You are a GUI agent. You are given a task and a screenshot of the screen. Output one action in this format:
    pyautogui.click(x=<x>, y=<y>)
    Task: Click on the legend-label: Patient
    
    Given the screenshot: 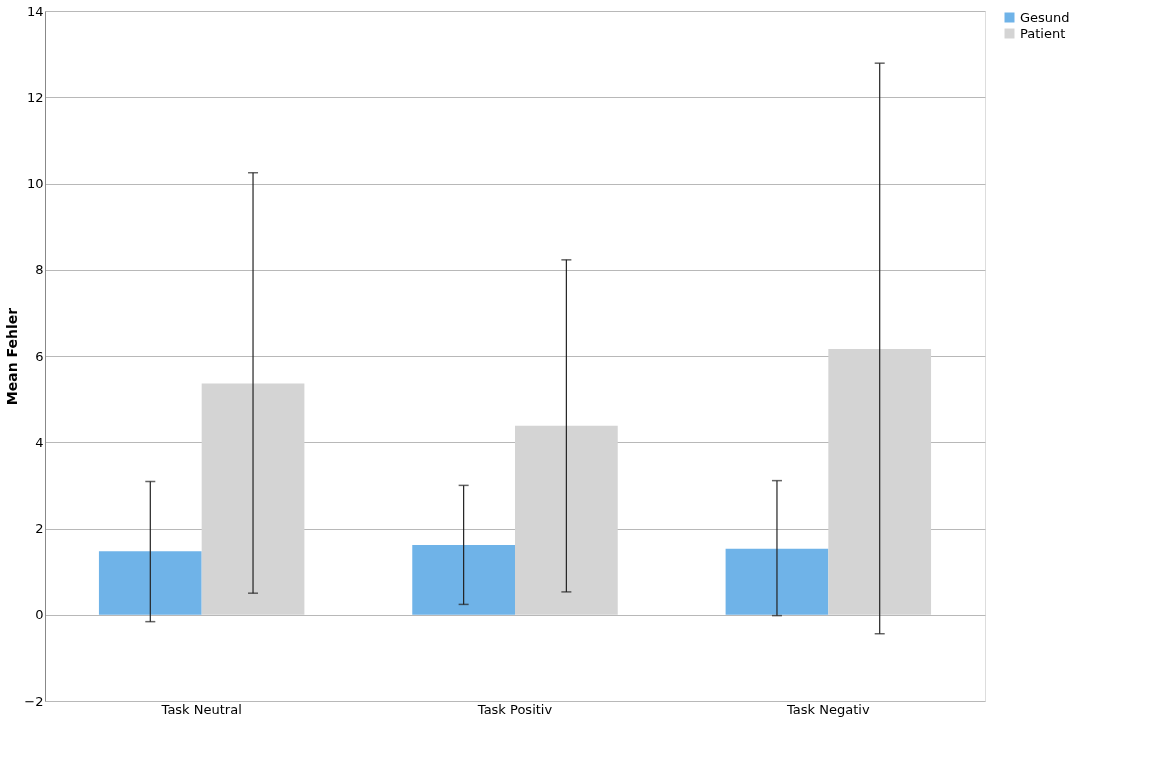 What is the action you would take?
    pyautogui.click(x=1043, y=33)
    